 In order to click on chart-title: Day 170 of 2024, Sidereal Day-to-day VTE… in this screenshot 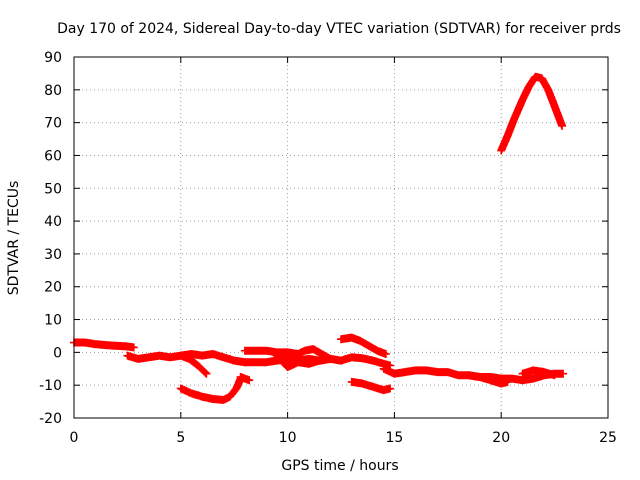, I will do `click(339, 29)`.